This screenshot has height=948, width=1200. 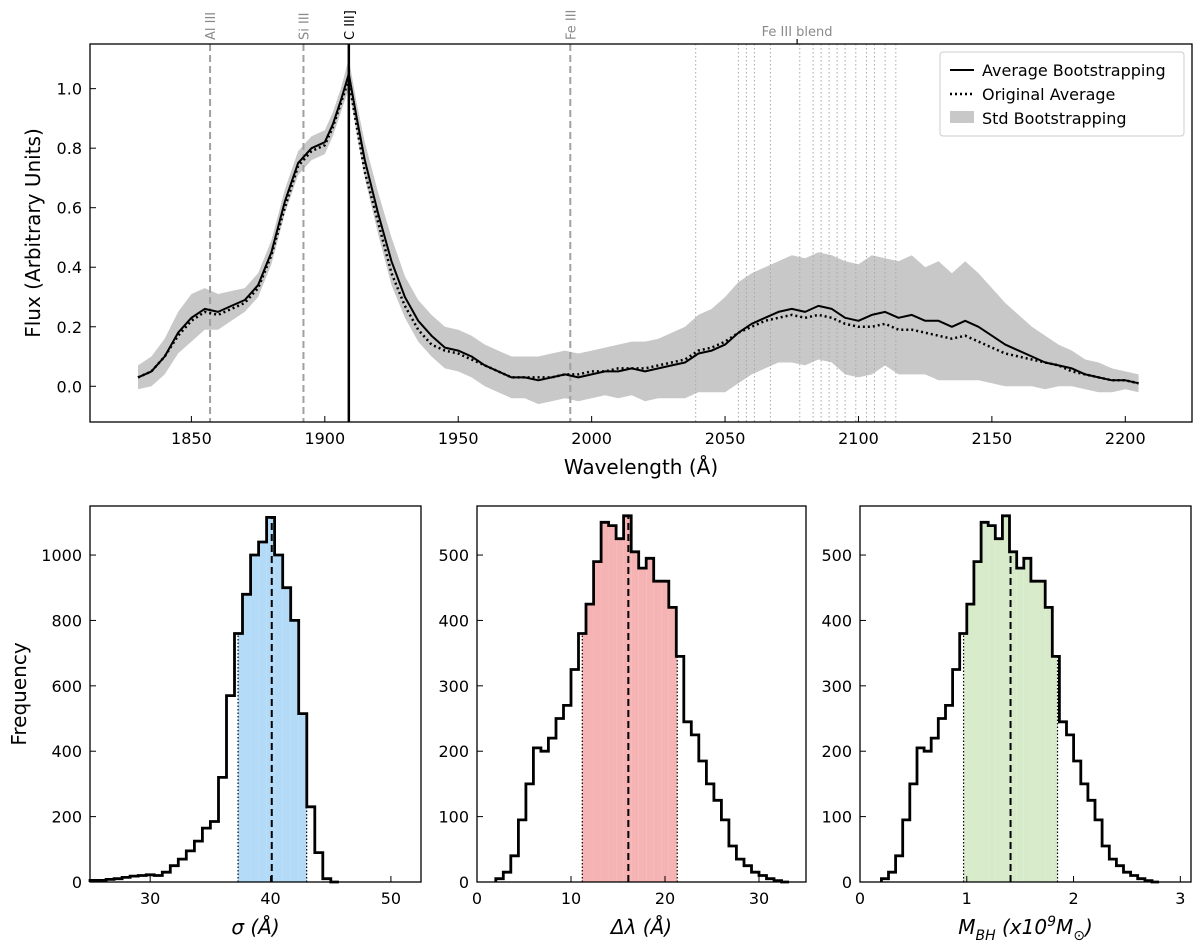 What do you see at coordinates (255, 927) in the screenshot?
I see `x-axis-label: σ (Å)` at bounding box center [255, 927].